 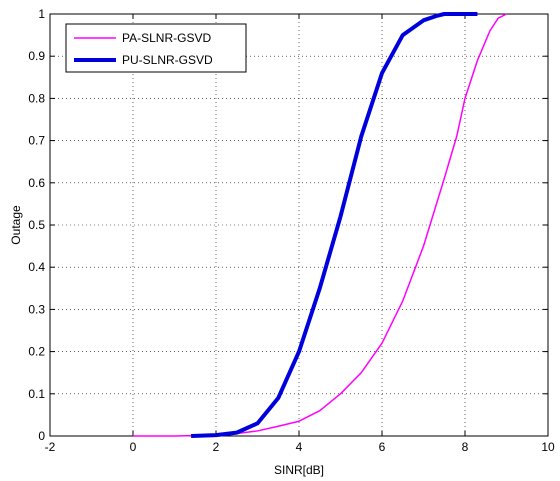 What do you see at coordinates (36, 352) in the screenshot?
I see `y-tick-label: 0.2` at bounding box center [36, 352].